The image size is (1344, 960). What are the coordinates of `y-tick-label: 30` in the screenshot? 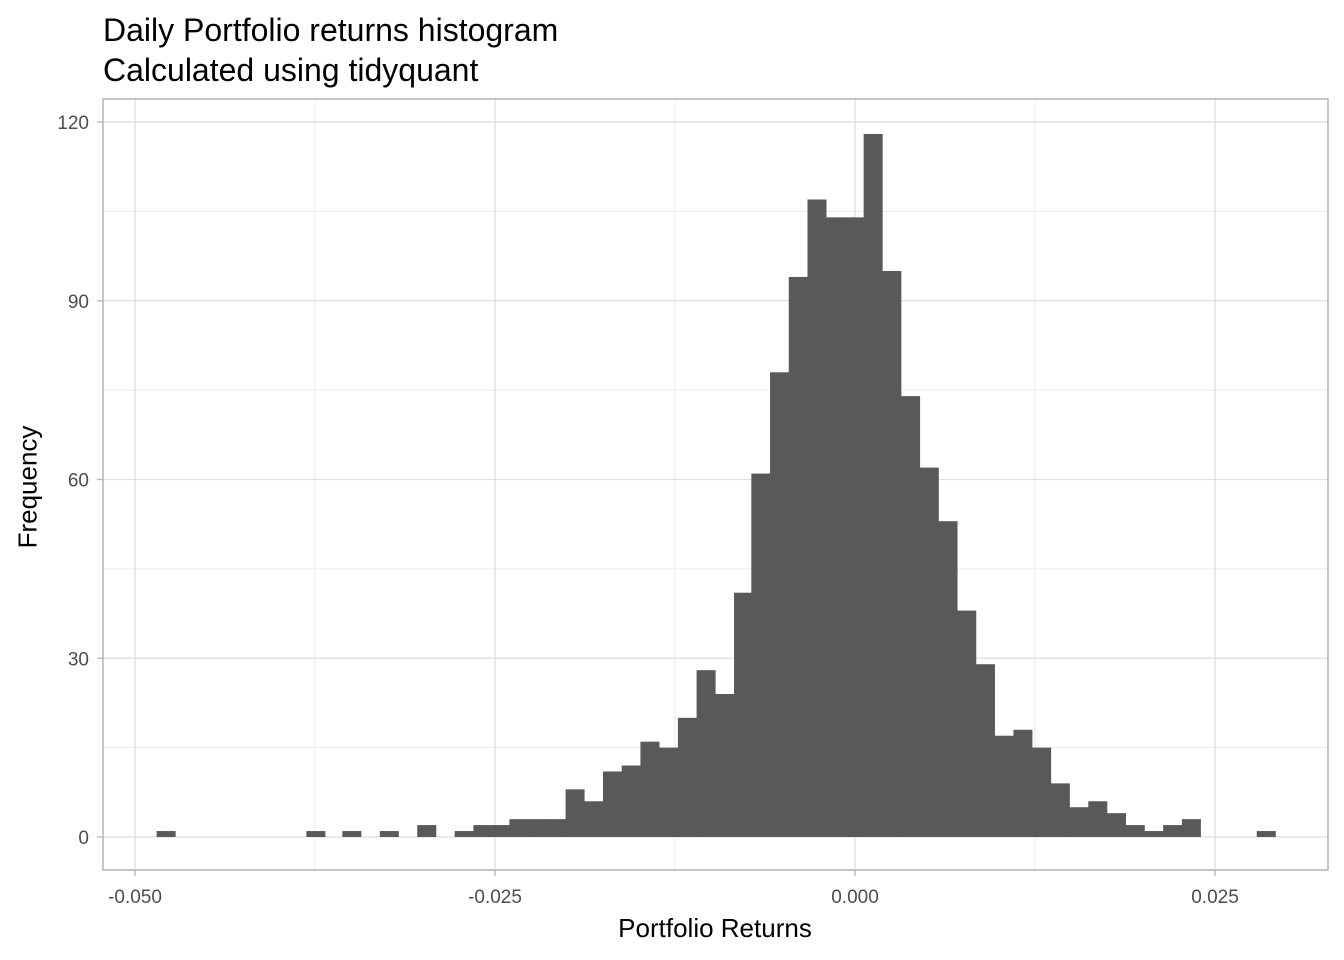 It's located at (78, 659).